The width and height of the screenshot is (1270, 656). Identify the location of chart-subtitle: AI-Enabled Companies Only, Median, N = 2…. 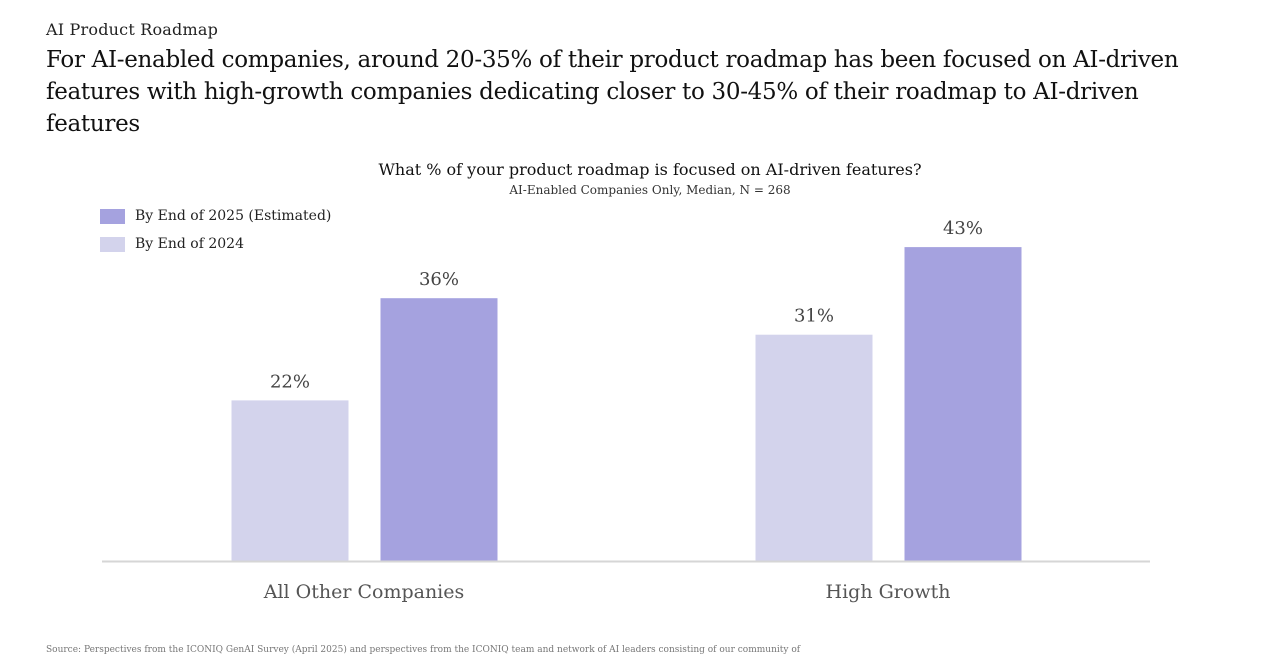
(650, 190).